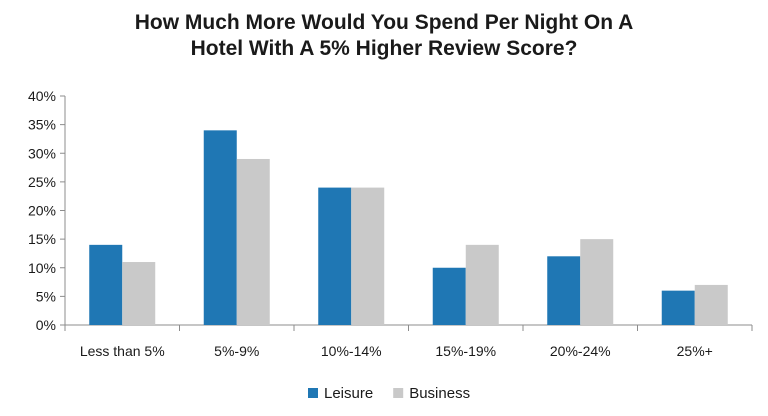 This screenshot has width=768, height=416. Describe the element at coordinates (695, 351) in the screenshot. I see `x-tick-label: 25%+` at that location.